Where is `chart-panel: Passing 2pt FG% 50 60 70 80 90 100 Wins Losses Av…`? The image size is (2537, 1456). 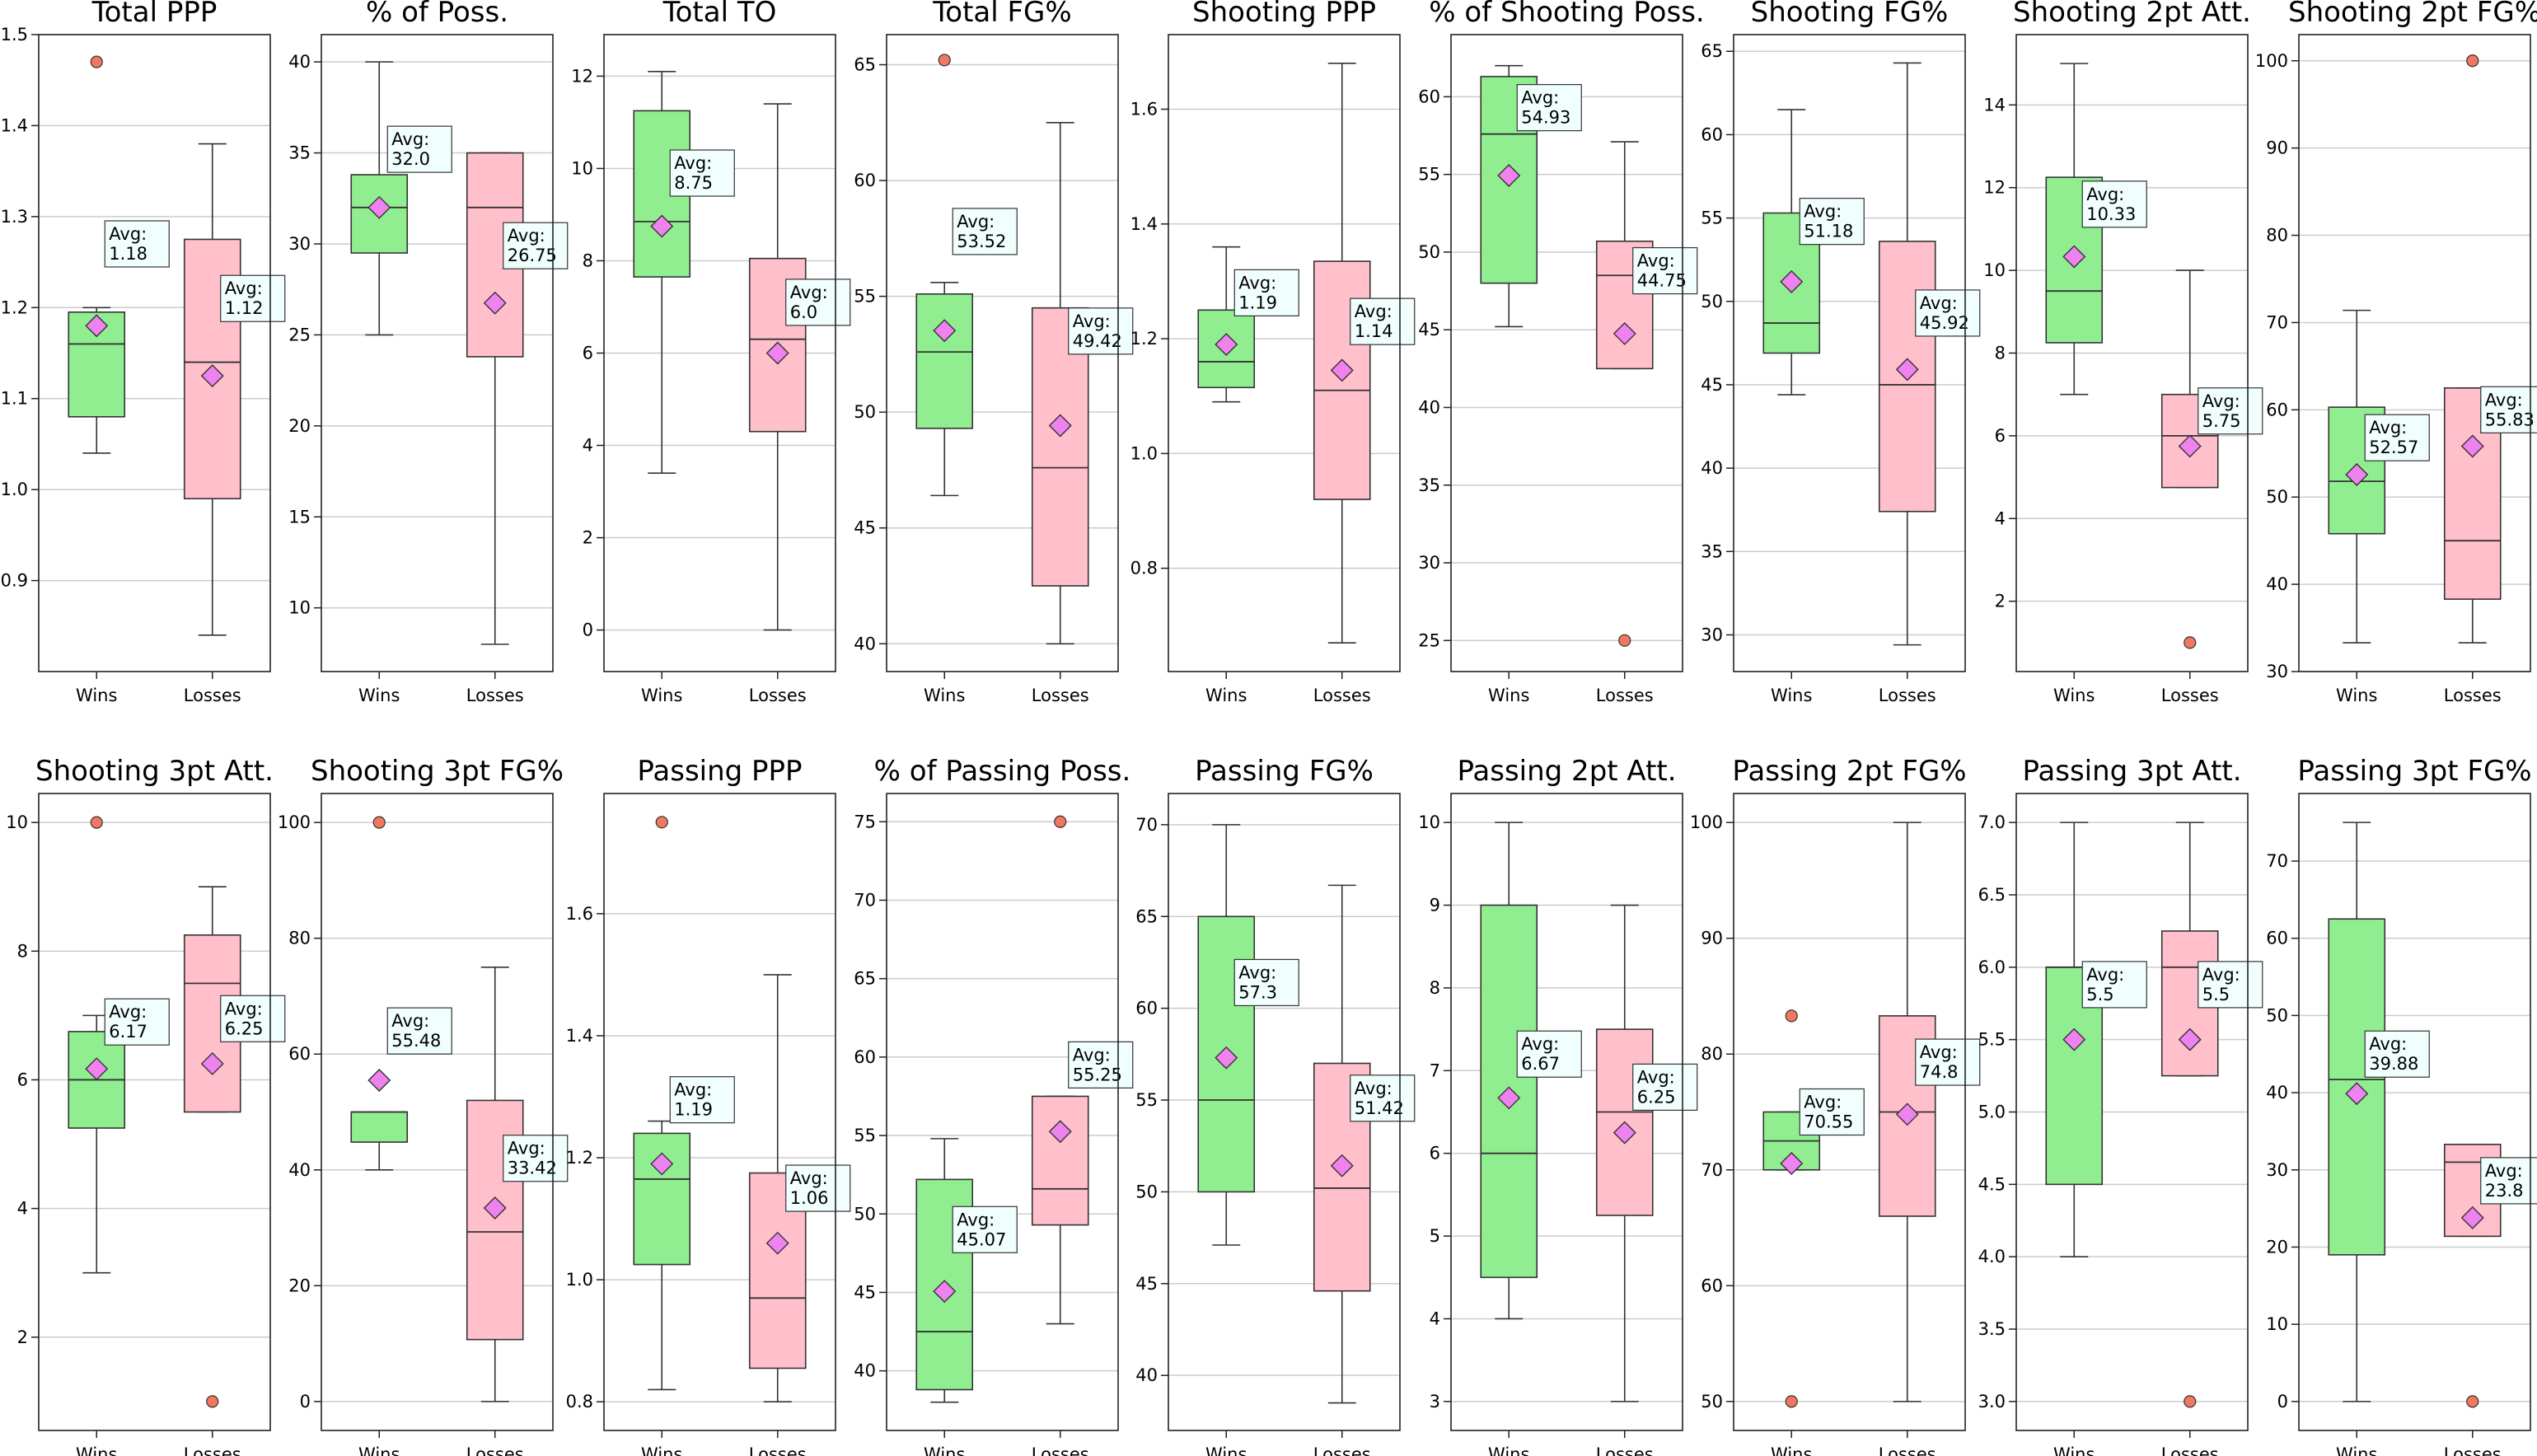 chart-panel: Passing 2pt FG% 50 60 70 80 90 100 Wins Losses Av… is located at coordinates (1835, 1105).